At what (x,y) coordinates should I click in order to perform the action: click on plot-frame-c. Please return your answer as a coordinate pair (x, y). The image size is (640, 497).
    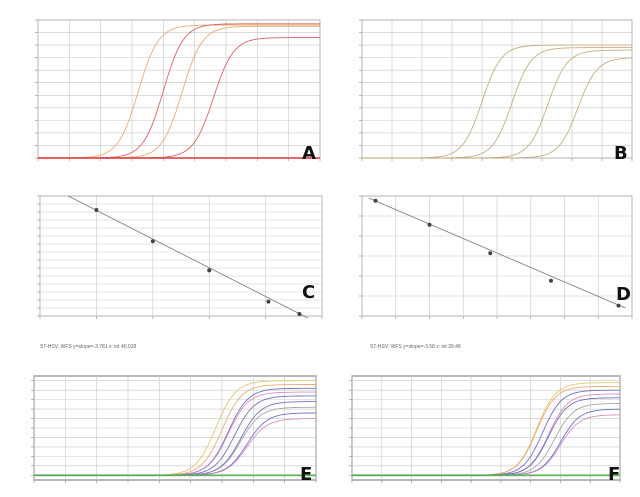
    Looking at the image, I should click on (181, 256).